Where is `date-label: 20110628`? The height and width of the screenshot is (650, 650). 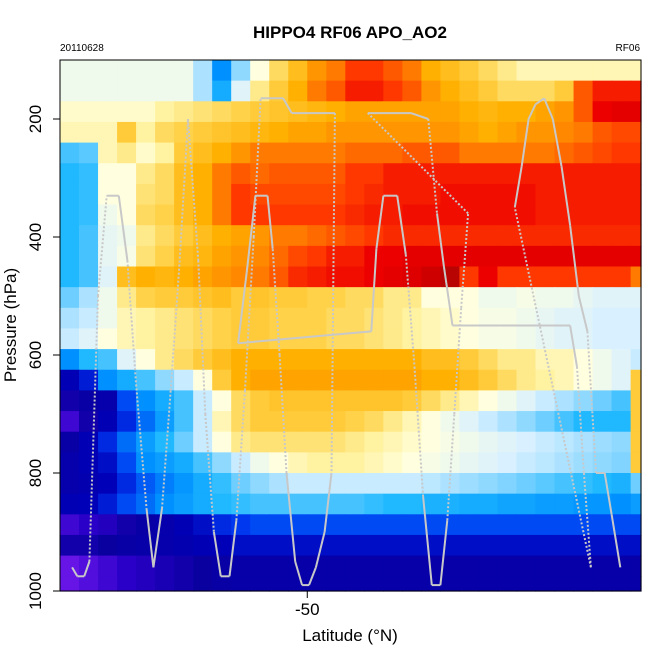 date-label: 20110628 is located at coordinates (82, 48).